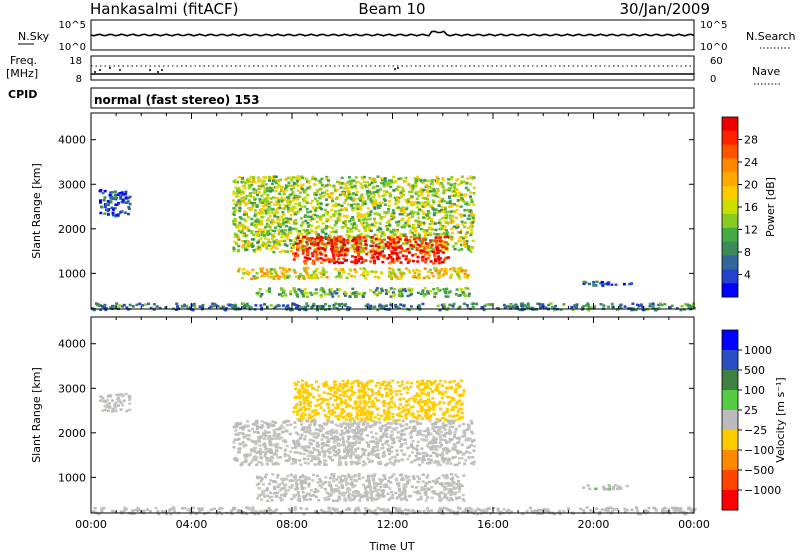  I want to click on nsky-trace, so click(392, 33).